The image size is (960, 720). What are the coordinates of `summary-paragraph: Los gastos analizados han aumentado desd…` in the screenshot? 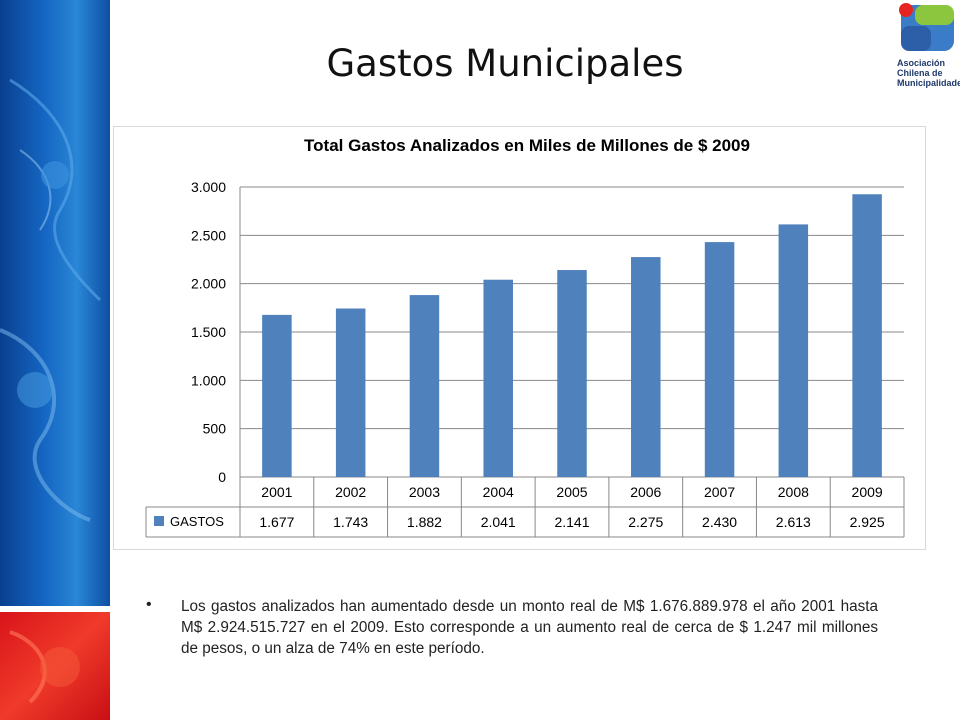 It's located at (529, 627).